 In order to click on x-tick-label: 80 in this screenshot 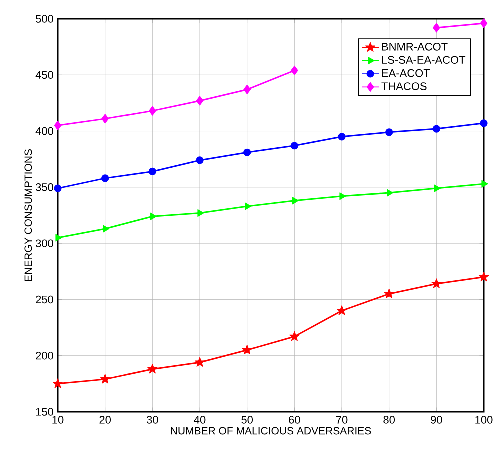, I will do `click(390, 420)`.